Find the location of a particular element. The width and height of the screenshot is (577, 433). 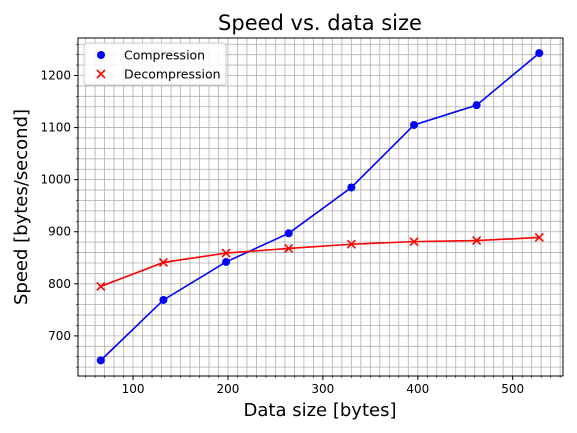

x-tick-label: 300 is located at coordinates (322, 389).